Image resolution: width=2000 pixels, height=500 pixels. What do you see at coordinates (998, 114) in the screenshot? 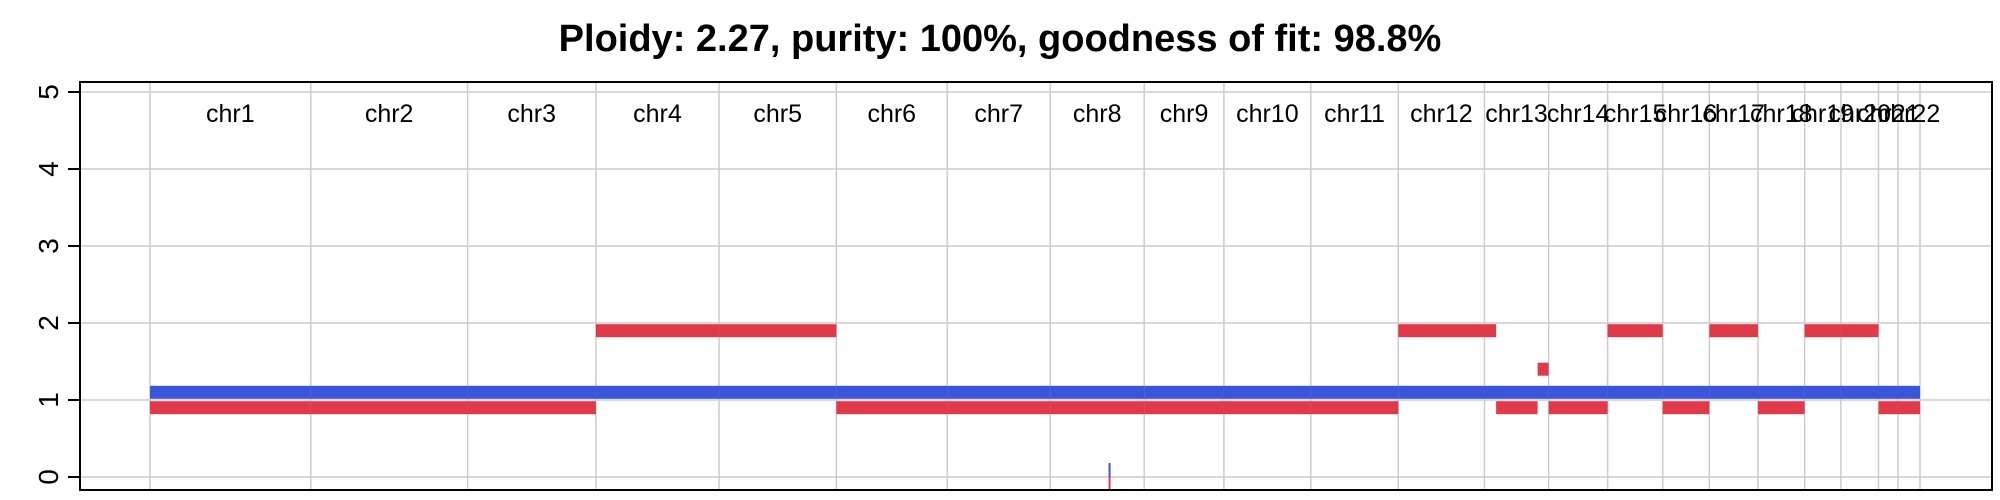
I see `chromosome-label: chr7` at bounding box center [998, 114].